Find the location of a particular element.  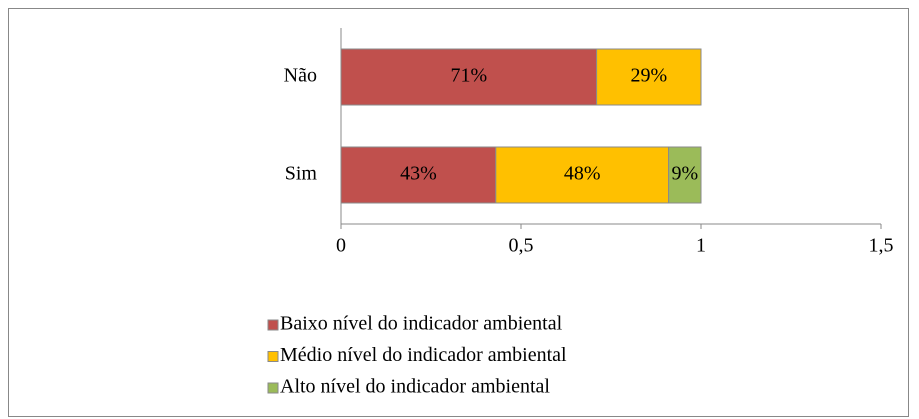

y-tick-label: Não is located at coordinates (300, 76).